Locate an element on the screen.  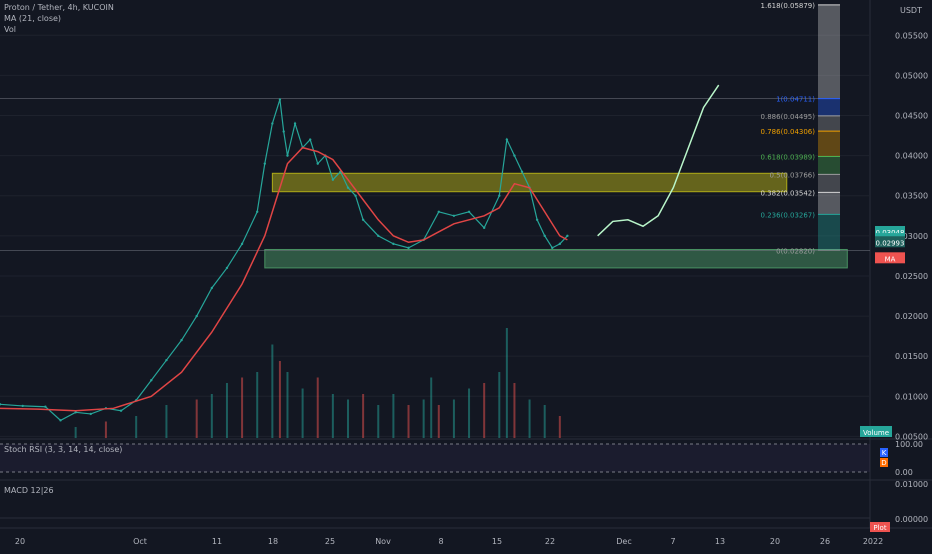
price-tag-label: 0.02993 is located at coordinates (890, 243).